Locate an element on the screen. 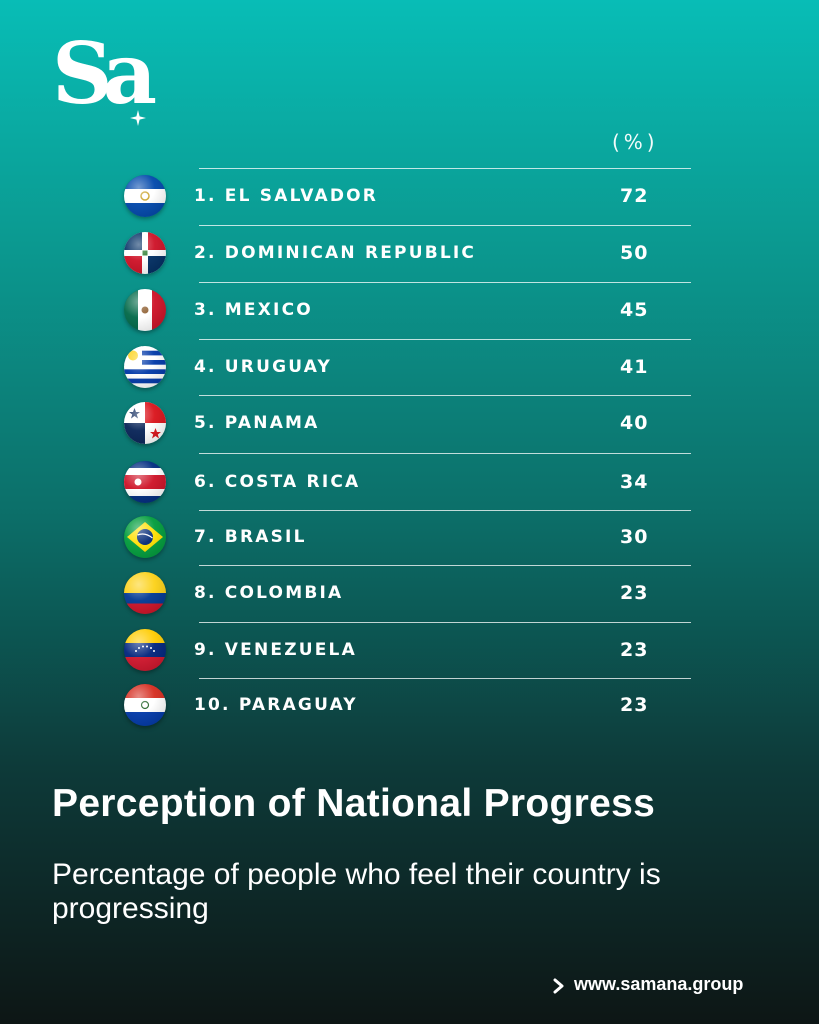  logo-lettering: Sa is located at coordinates (104, 73).